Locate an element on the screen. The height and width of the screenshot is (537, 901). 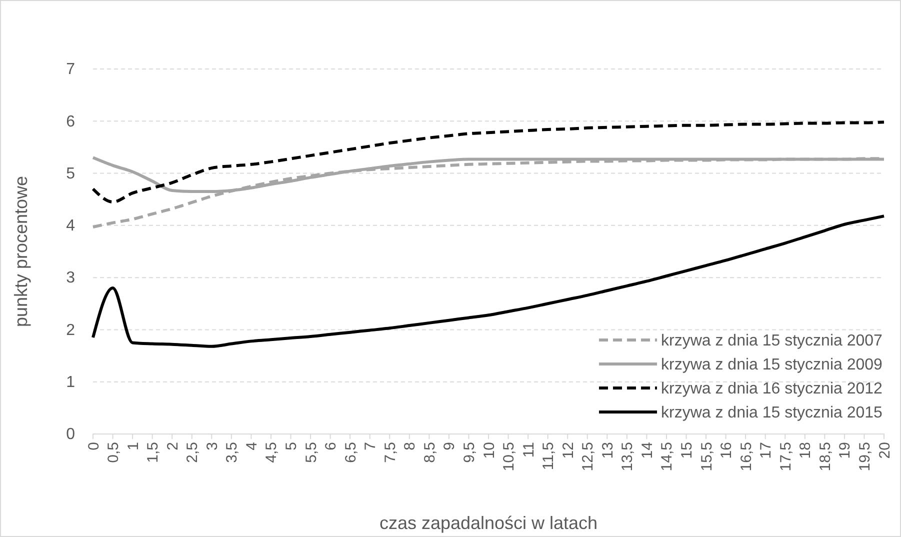
x-tick-label: 19 is located at coordinates (845, 450).